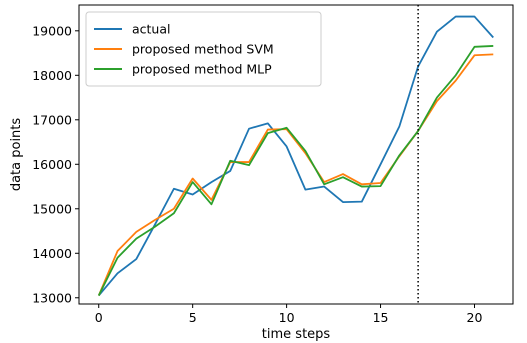  What do you see at coordinates (52, 119) in the screenshot?
I see `y-tick-label: 17000` at bounding box center [52, 119].